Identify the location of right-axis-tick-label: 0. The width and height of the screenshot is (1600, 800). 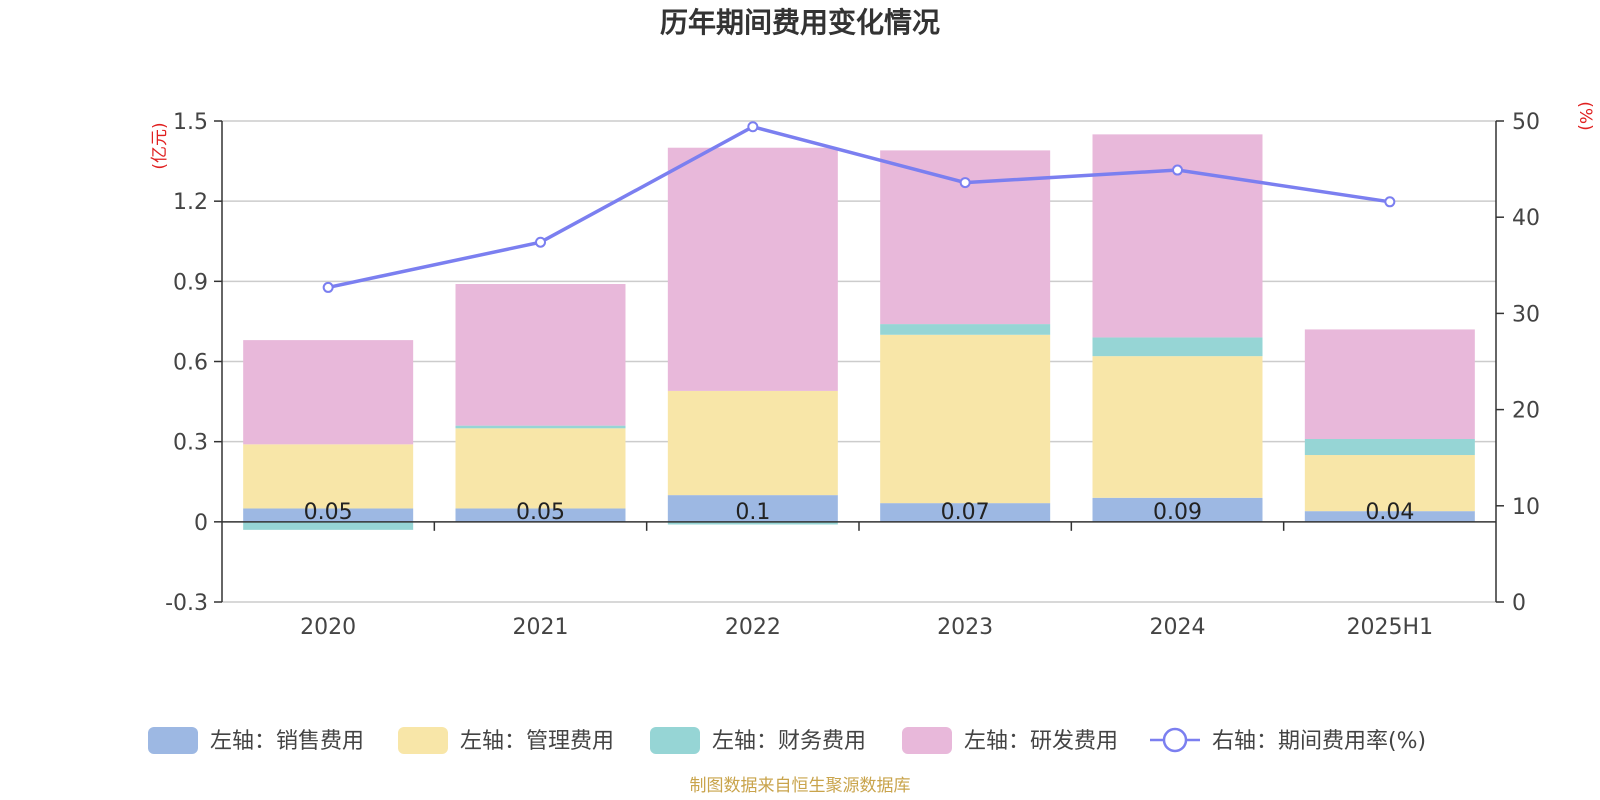
(1519, 603).